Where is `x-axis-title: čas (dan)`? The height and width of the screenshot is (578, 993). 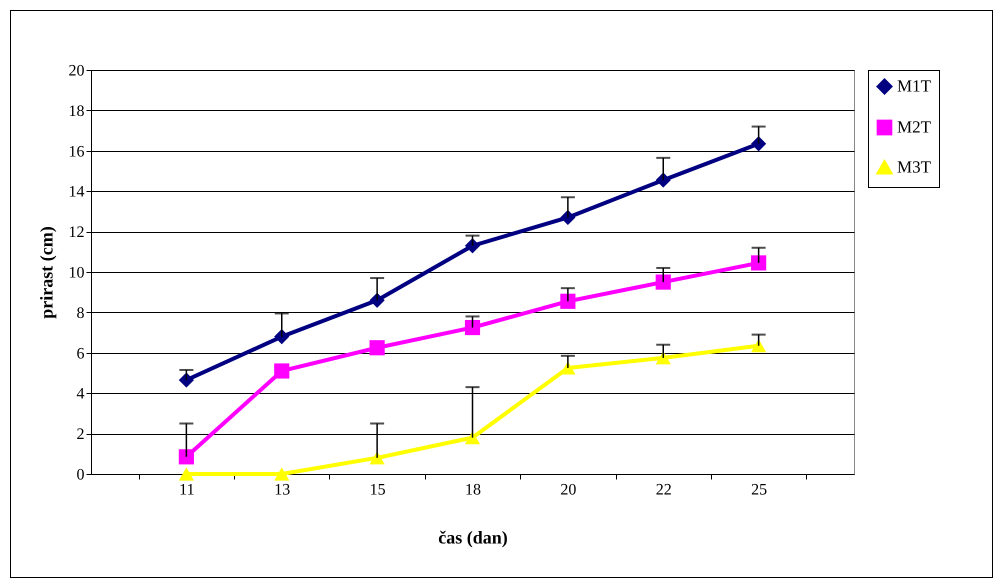 x-axis-title: čas (dan) is located at coordinates (473, 538).